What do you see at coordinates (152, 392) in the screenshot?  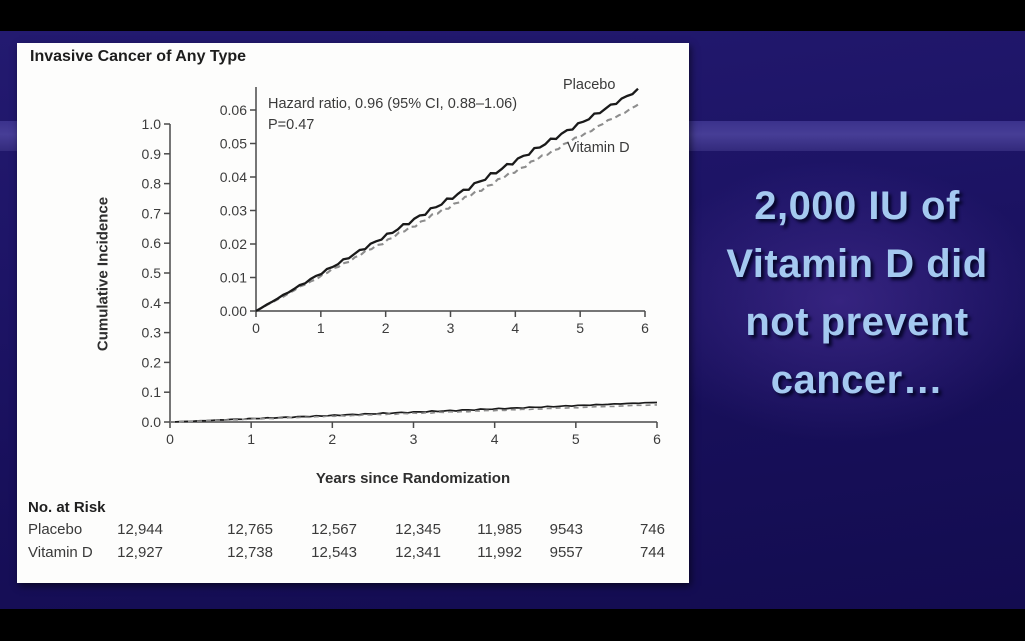 I see `main-y-tick-label: 0.1` at bounding box center [152, 392].